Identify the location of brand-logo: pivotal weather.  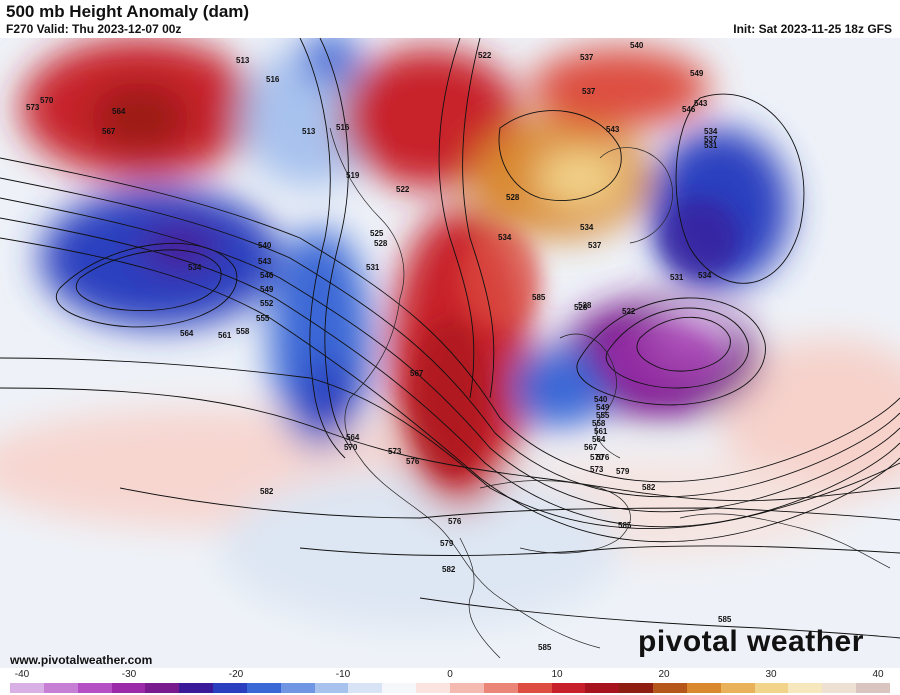
(751, 641).